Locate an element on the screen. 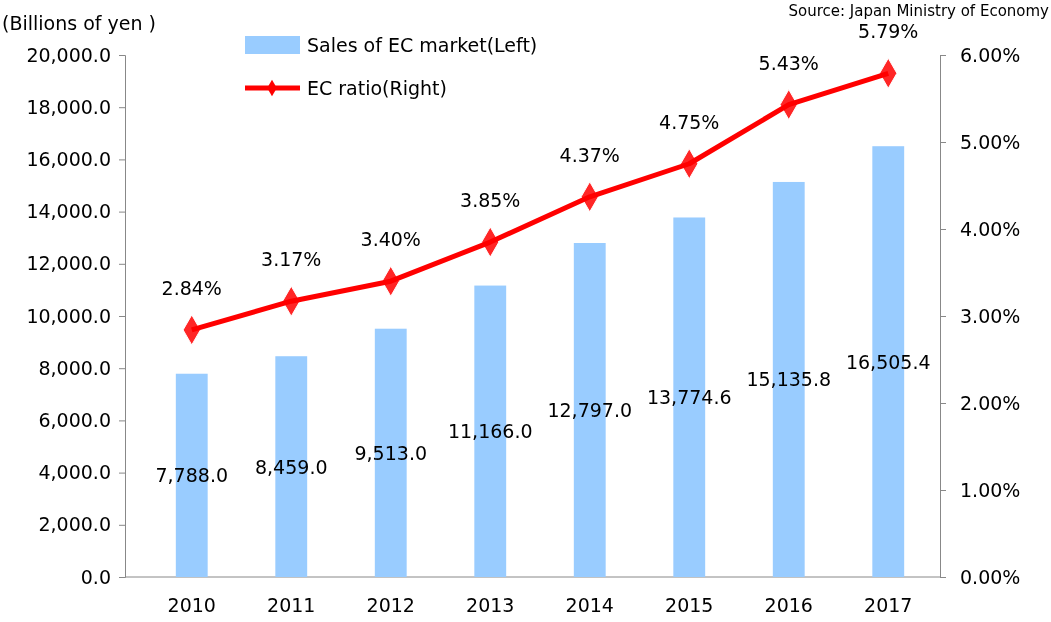 The height and width of the screenshot is (622, 1051). data-label: 2.84% is located at coordinates (191, 287).